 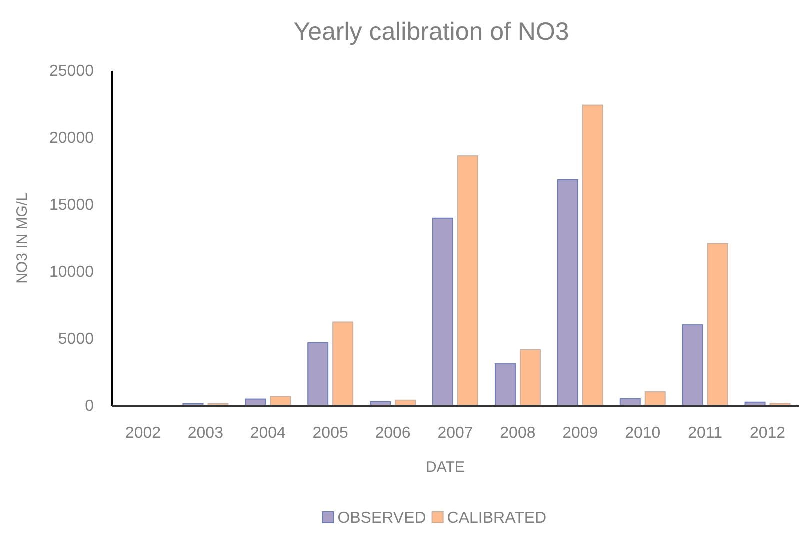 What do you see at coordinates (497, 518) in the screenshot?
I see `legend-label: CALIBRATED` at bounding box center [497, 518].